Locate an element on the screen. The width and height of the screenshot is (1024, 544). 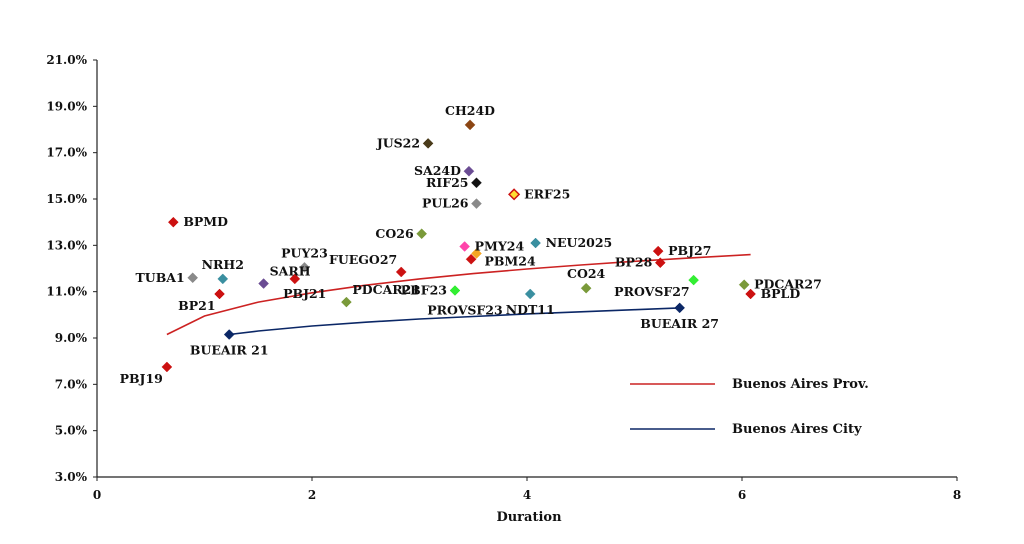
point-label: CO26 is located at coordinates (394, 233).